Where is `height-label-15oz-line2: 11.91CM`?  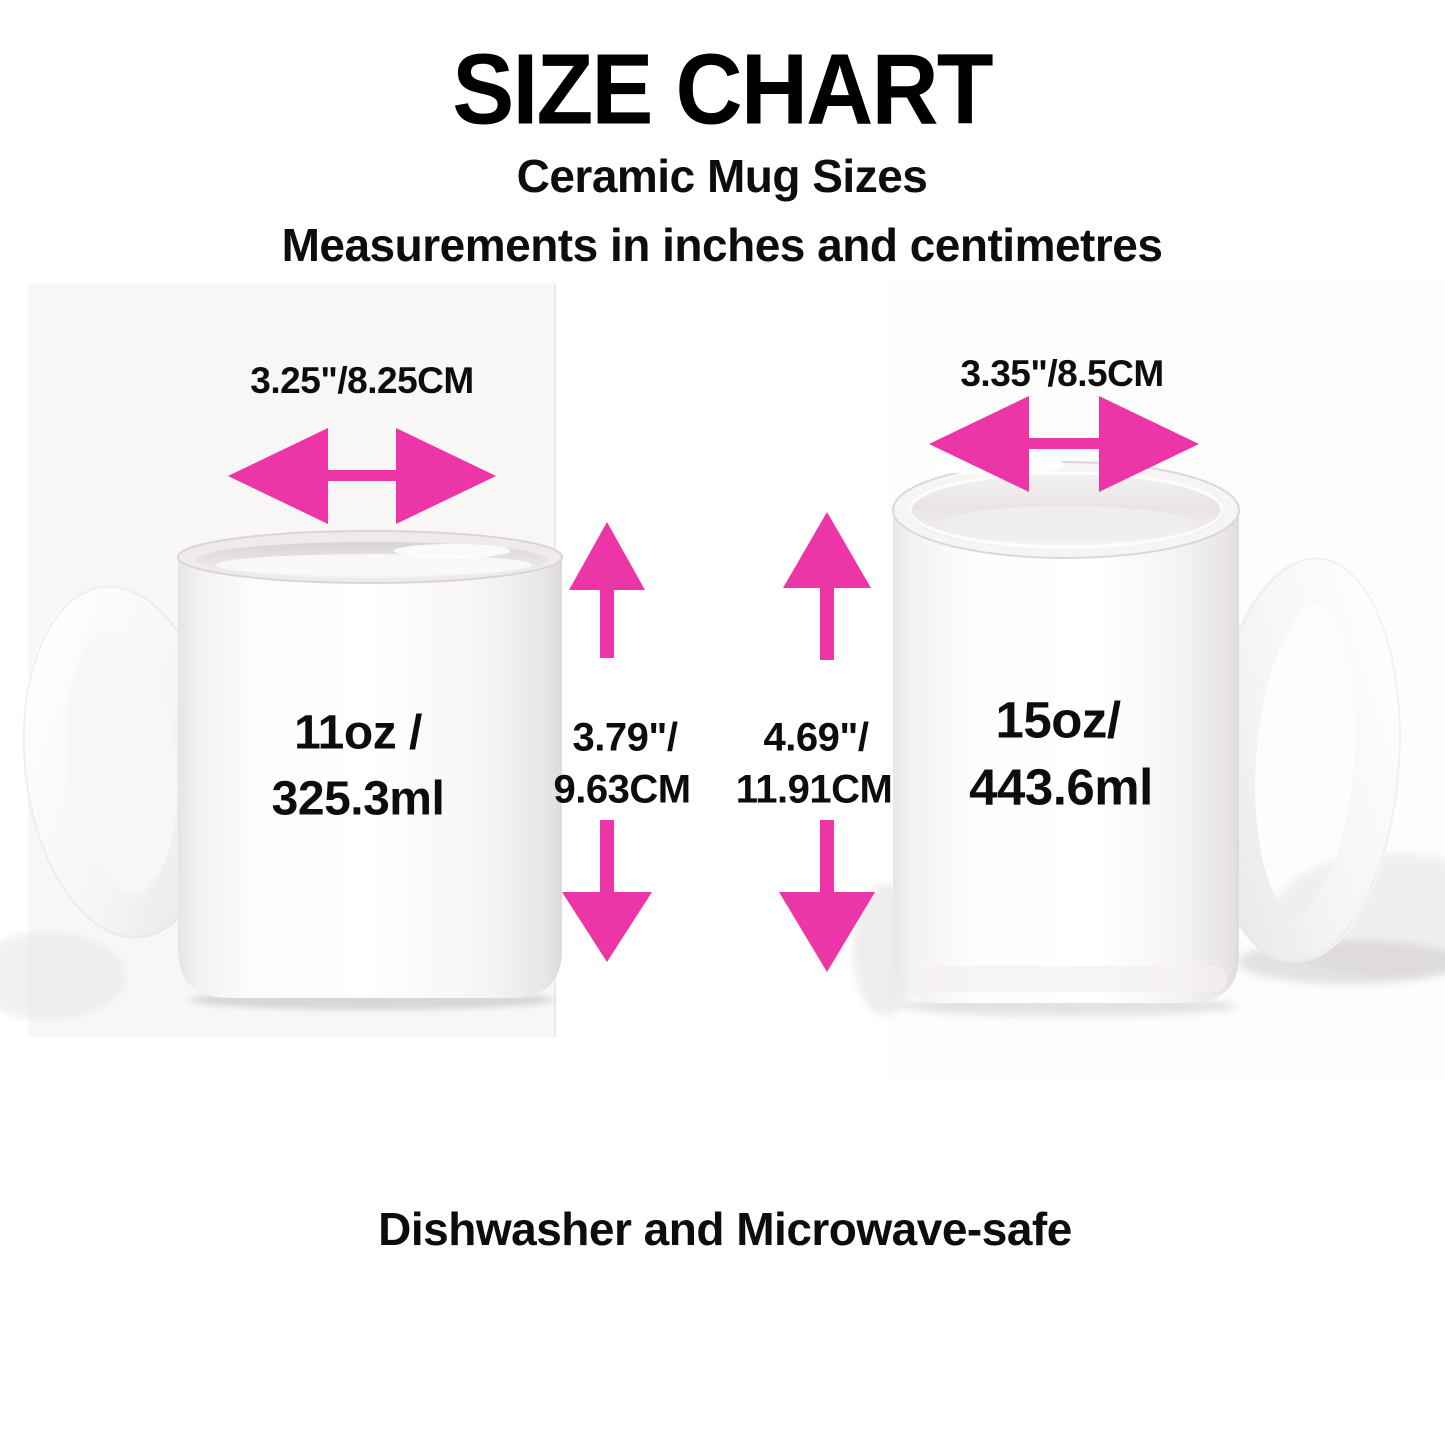
height-label-15oz-line2: 11.91CM is located at coordinates (814, 789).